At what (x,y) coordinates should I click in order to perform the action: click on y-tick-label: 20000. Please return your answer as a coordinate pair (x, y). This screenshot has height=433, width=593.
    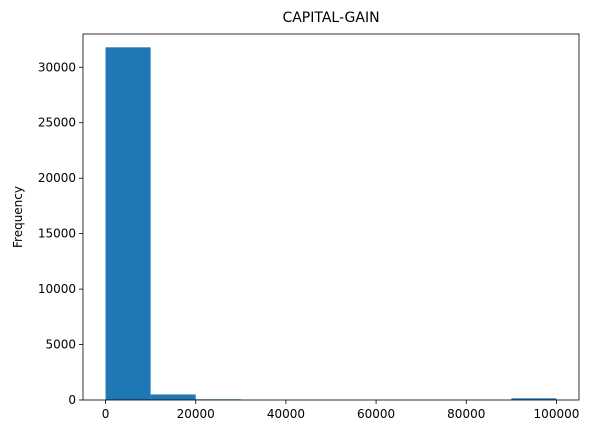
    Looking at the image, I should click on (57, 178).